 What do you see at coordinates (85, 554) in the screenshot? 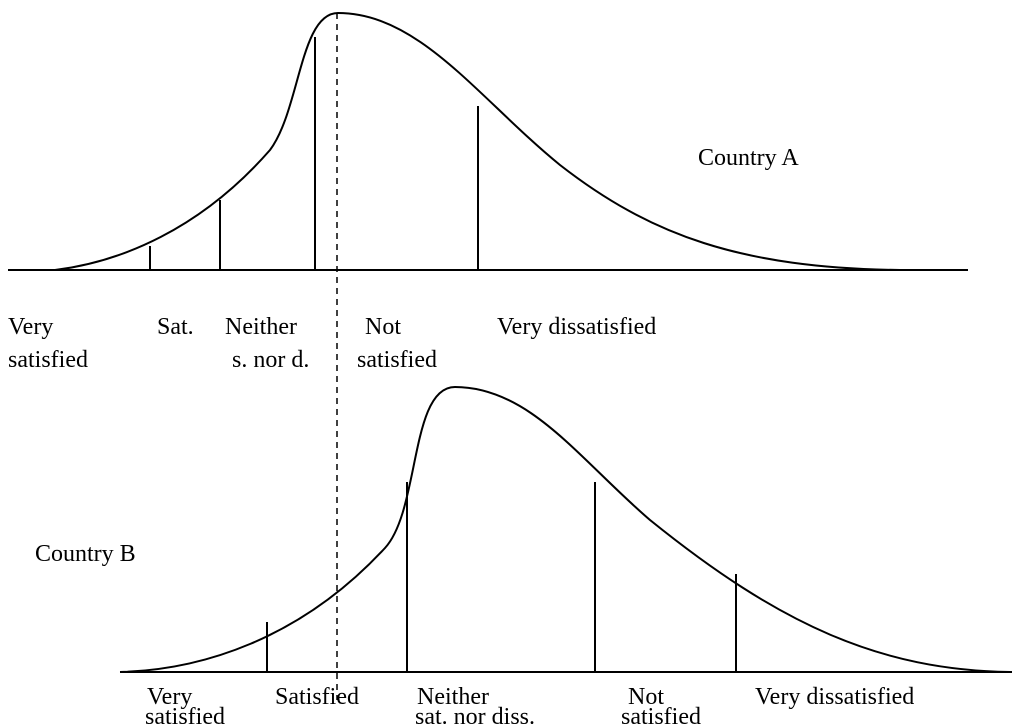
I see `country-label: Country B` at bounding box center [85, 554].